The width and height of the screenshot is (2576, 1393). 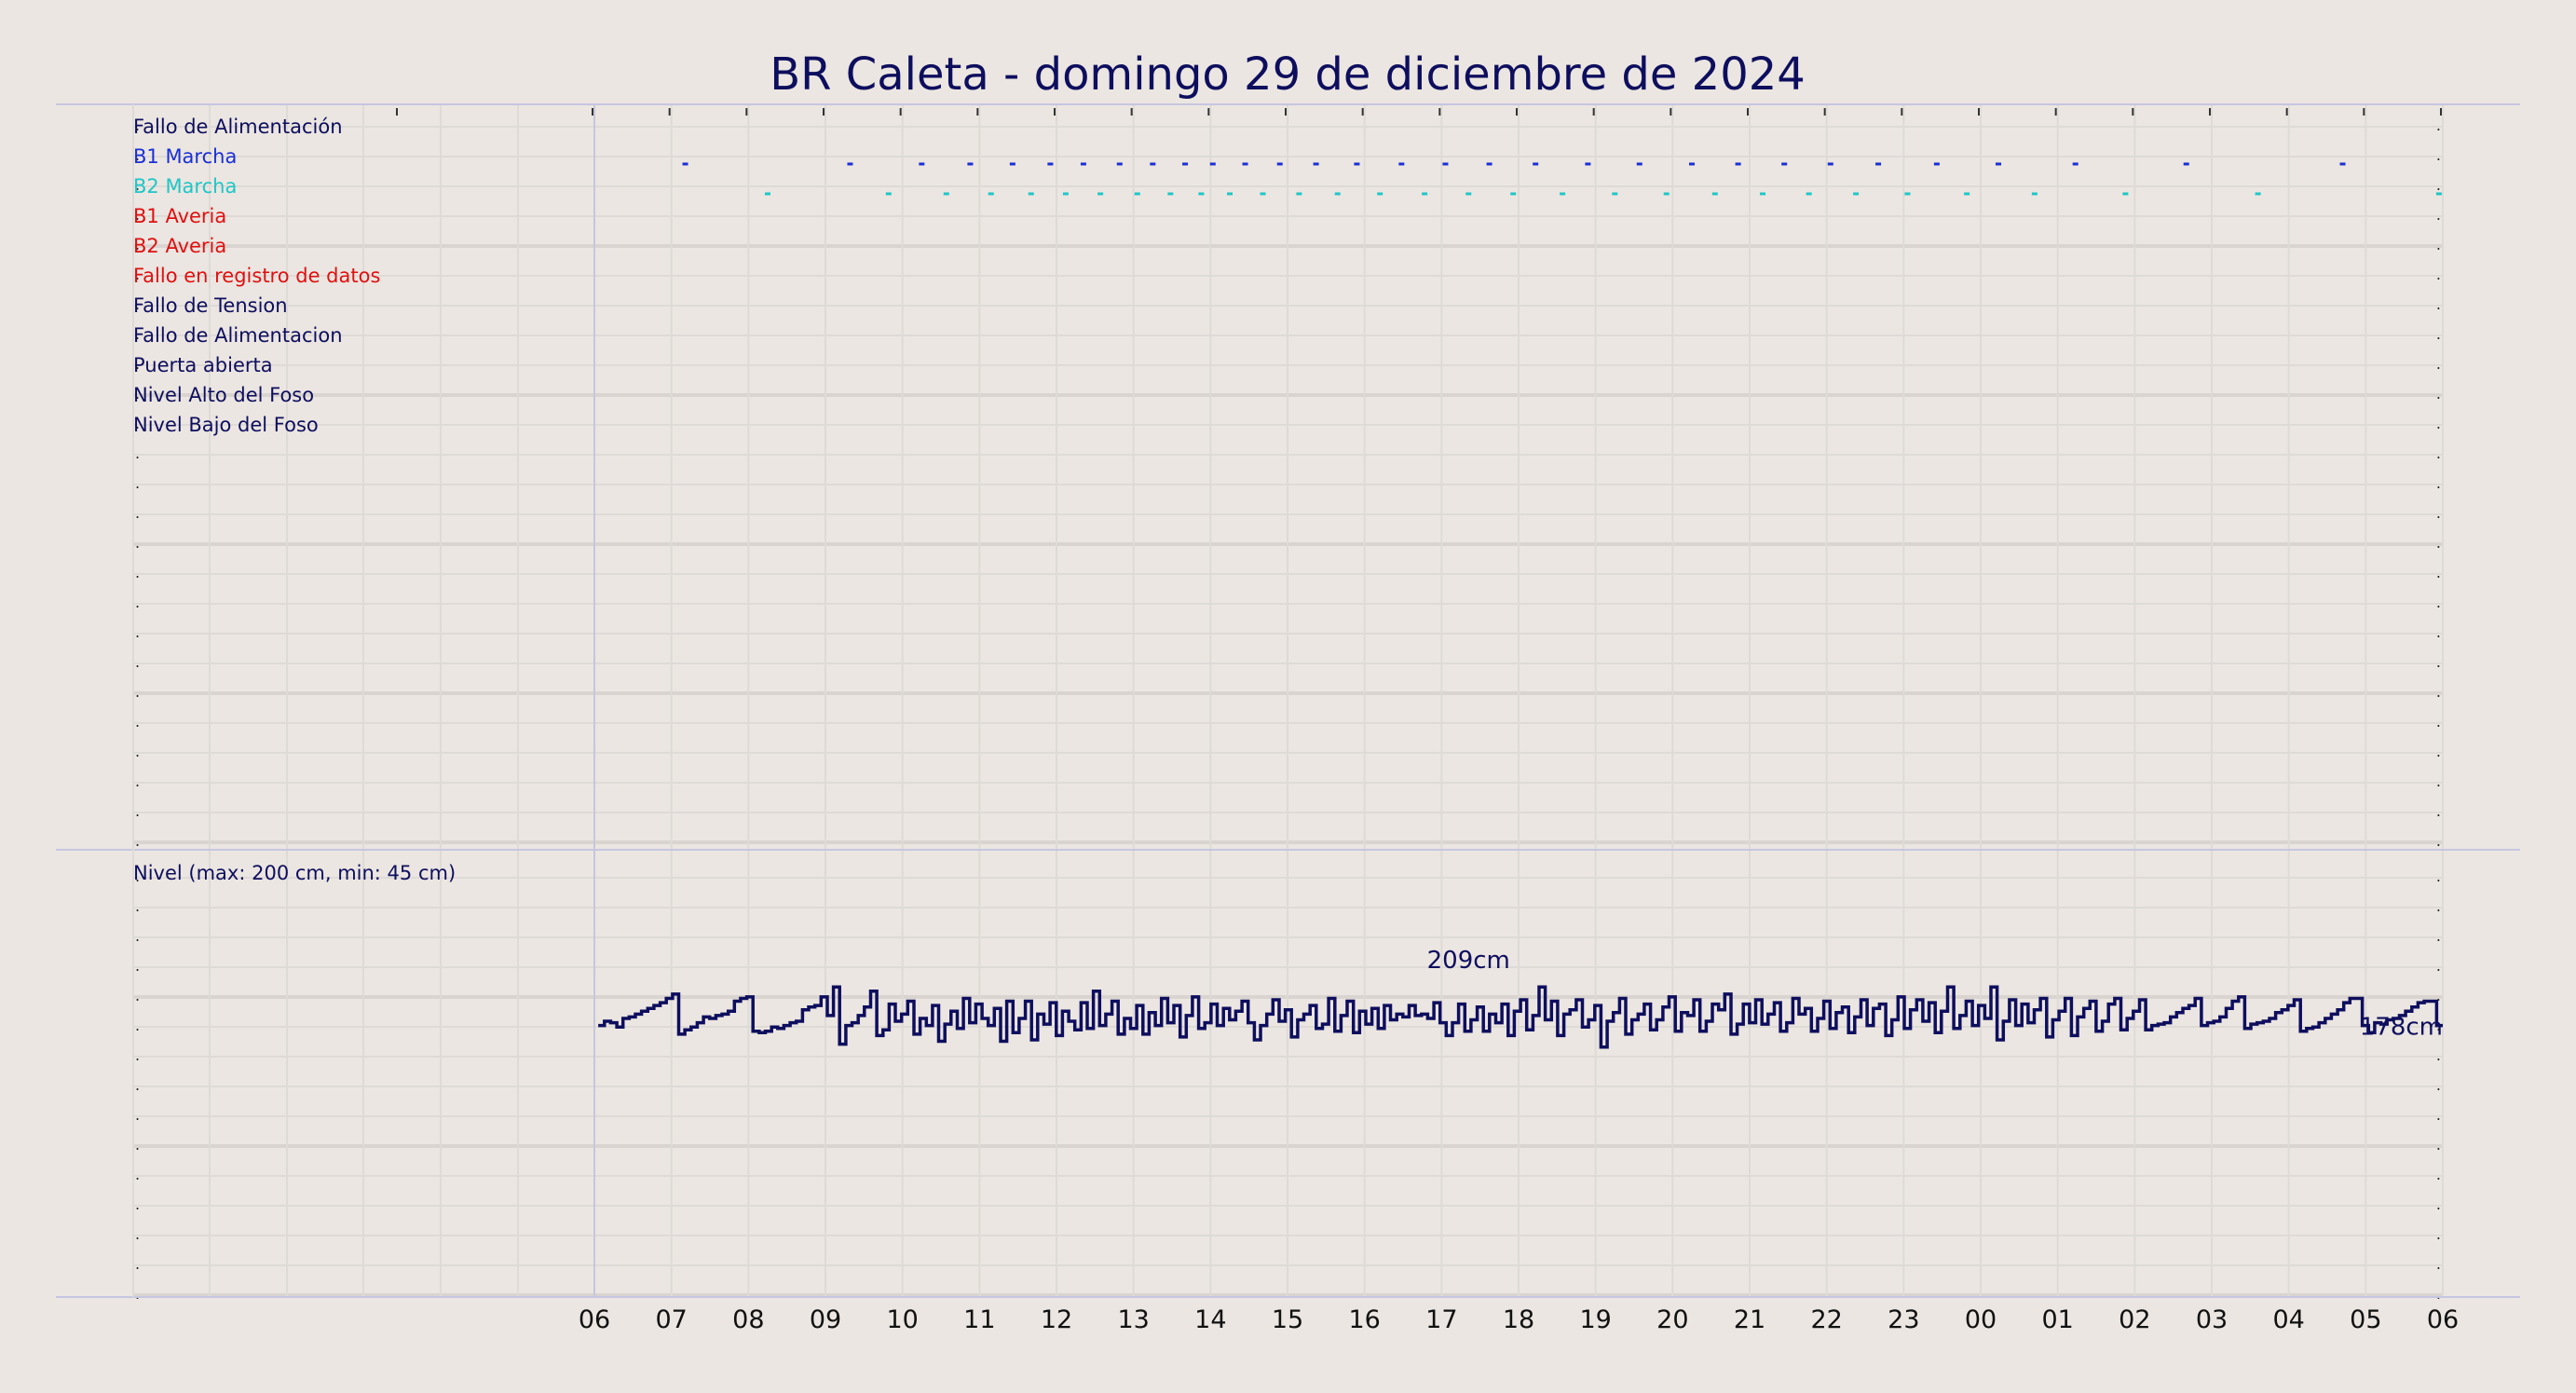 What do you see at coordinates (179, 246) in the screenshot?
I see `event-row-label: B2 Averia` at bounding box center [179, 246].